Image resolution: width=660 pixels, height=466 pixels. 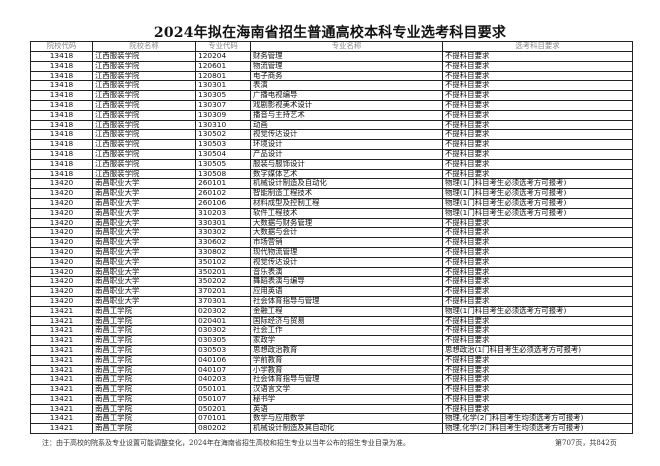 I want to click on cell-major-code: 310203, so click(x=223, y=213).